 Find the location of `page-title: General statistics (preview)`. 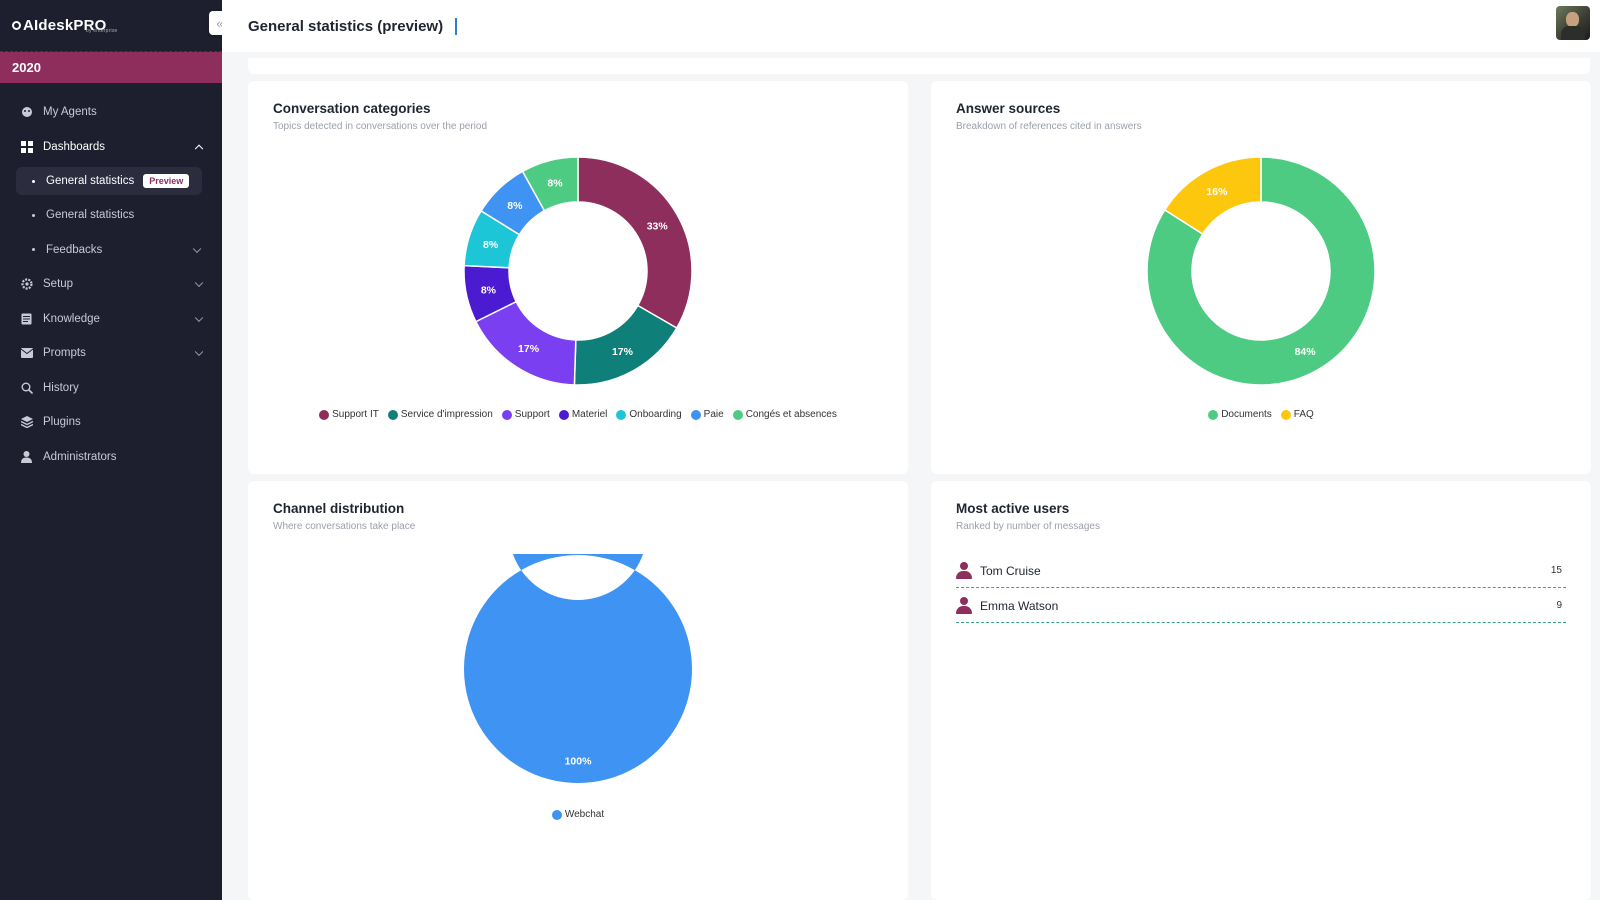

page-title: General statistics (preview) is located at coordinates (346, 26).